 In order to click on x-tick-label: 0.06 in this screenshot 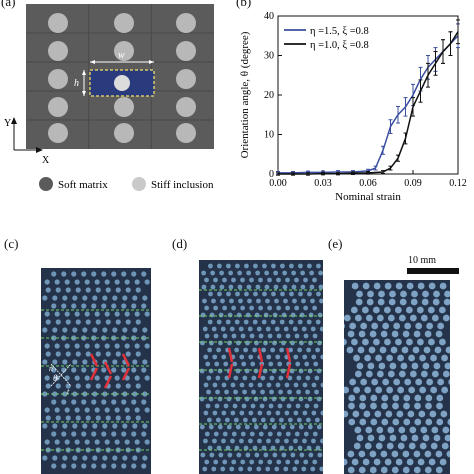, I will do `click(368, 183)`.